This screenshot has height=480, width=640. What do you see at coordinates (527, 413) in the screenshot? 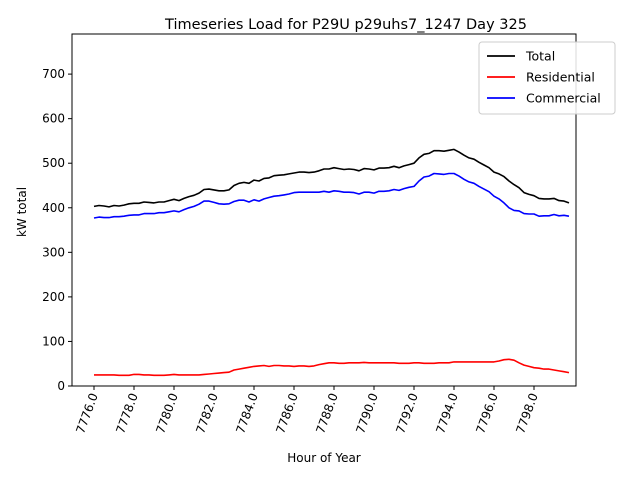
I see `x-tick-label: 7798.0` at bounding box center [527, 413].